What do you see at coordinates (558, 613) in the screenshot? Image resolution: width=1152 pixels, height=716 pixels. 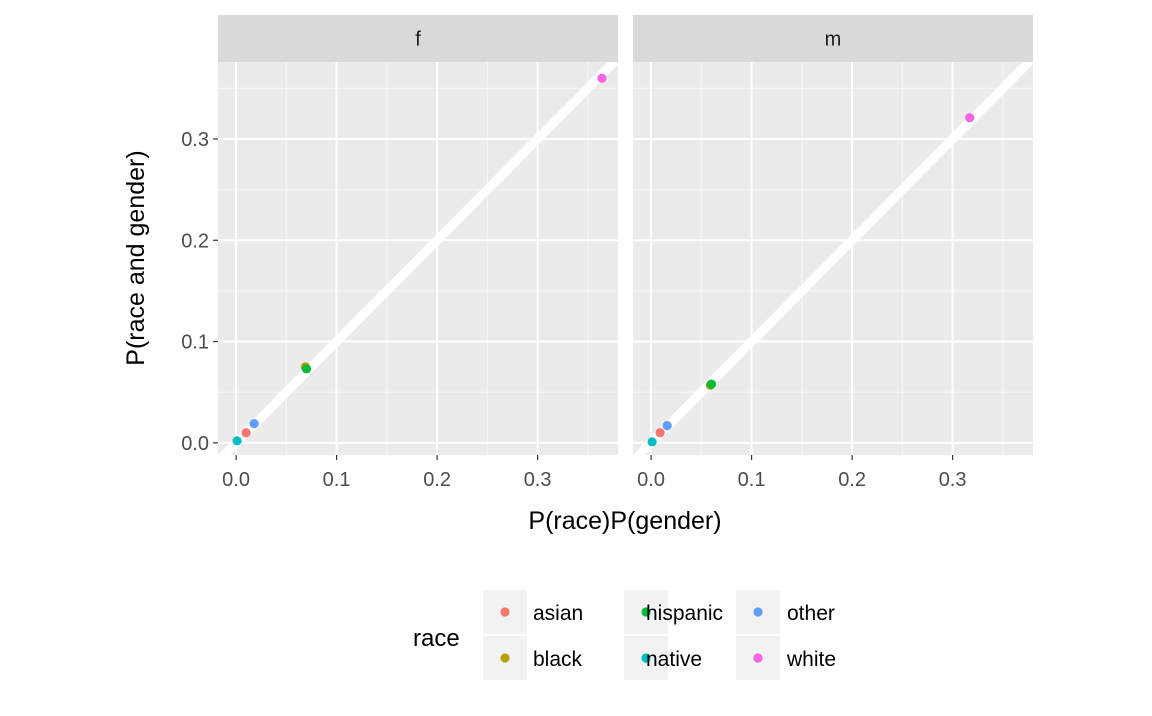 I see `legend-label-asian: asian` at bounding box center [558, 613].